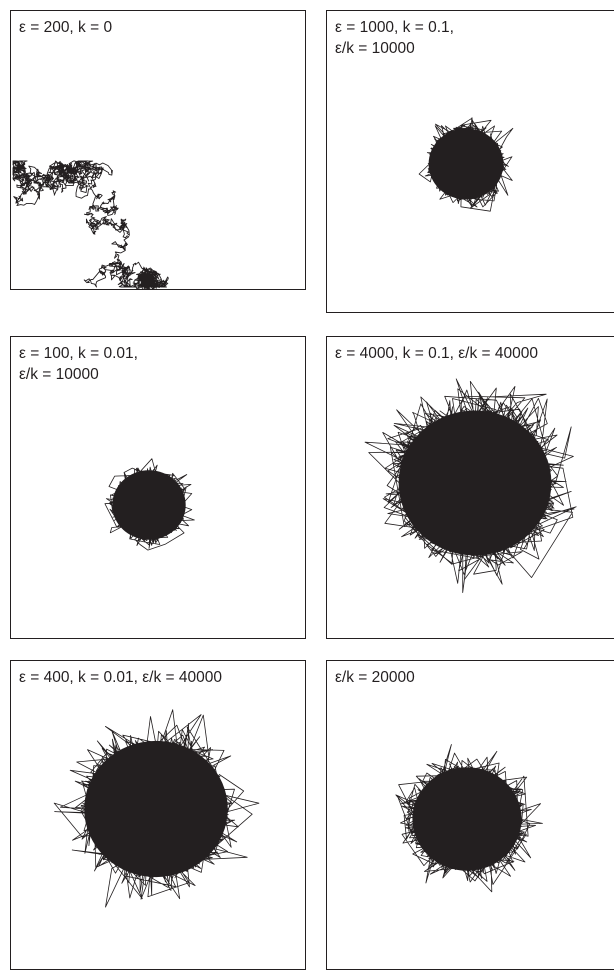 This screenshot has width=614, height=970. What do you see at coordinates (78, 353) in the screenshot?
I see `panel-title-line1: ε = 100, k = 0.01,` at bounding box center [78, 353].